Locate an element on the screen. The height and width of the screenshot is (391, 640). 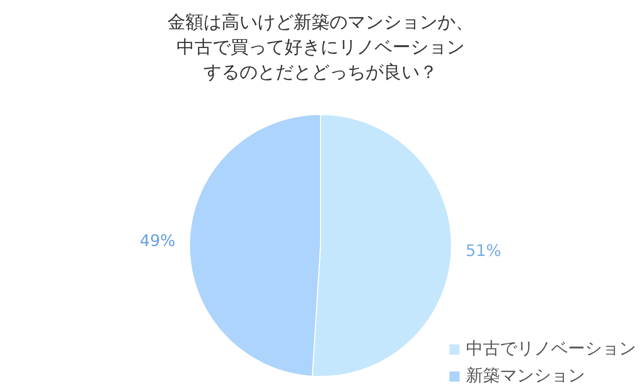
data-label: 49% is located at coordinates (158, 240).